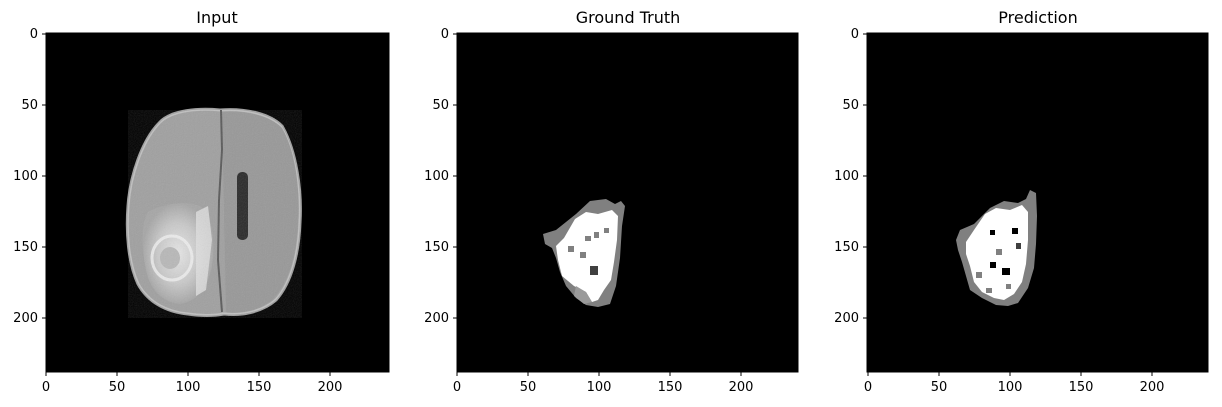  I want to click on panel-title: Ground Truth, so click(628, 17).